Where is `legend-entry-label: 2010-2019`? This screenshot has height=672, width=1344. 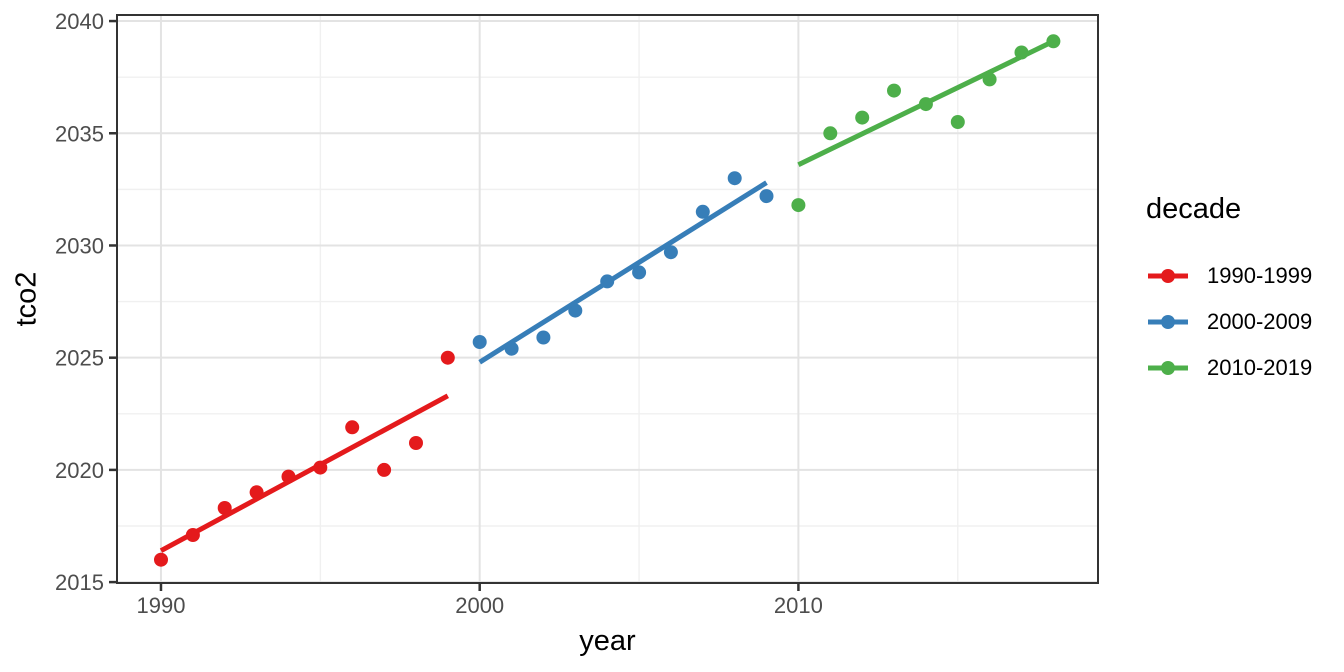 legend-entry-label: 2010-2019 is located at coordinates (1260, 368).